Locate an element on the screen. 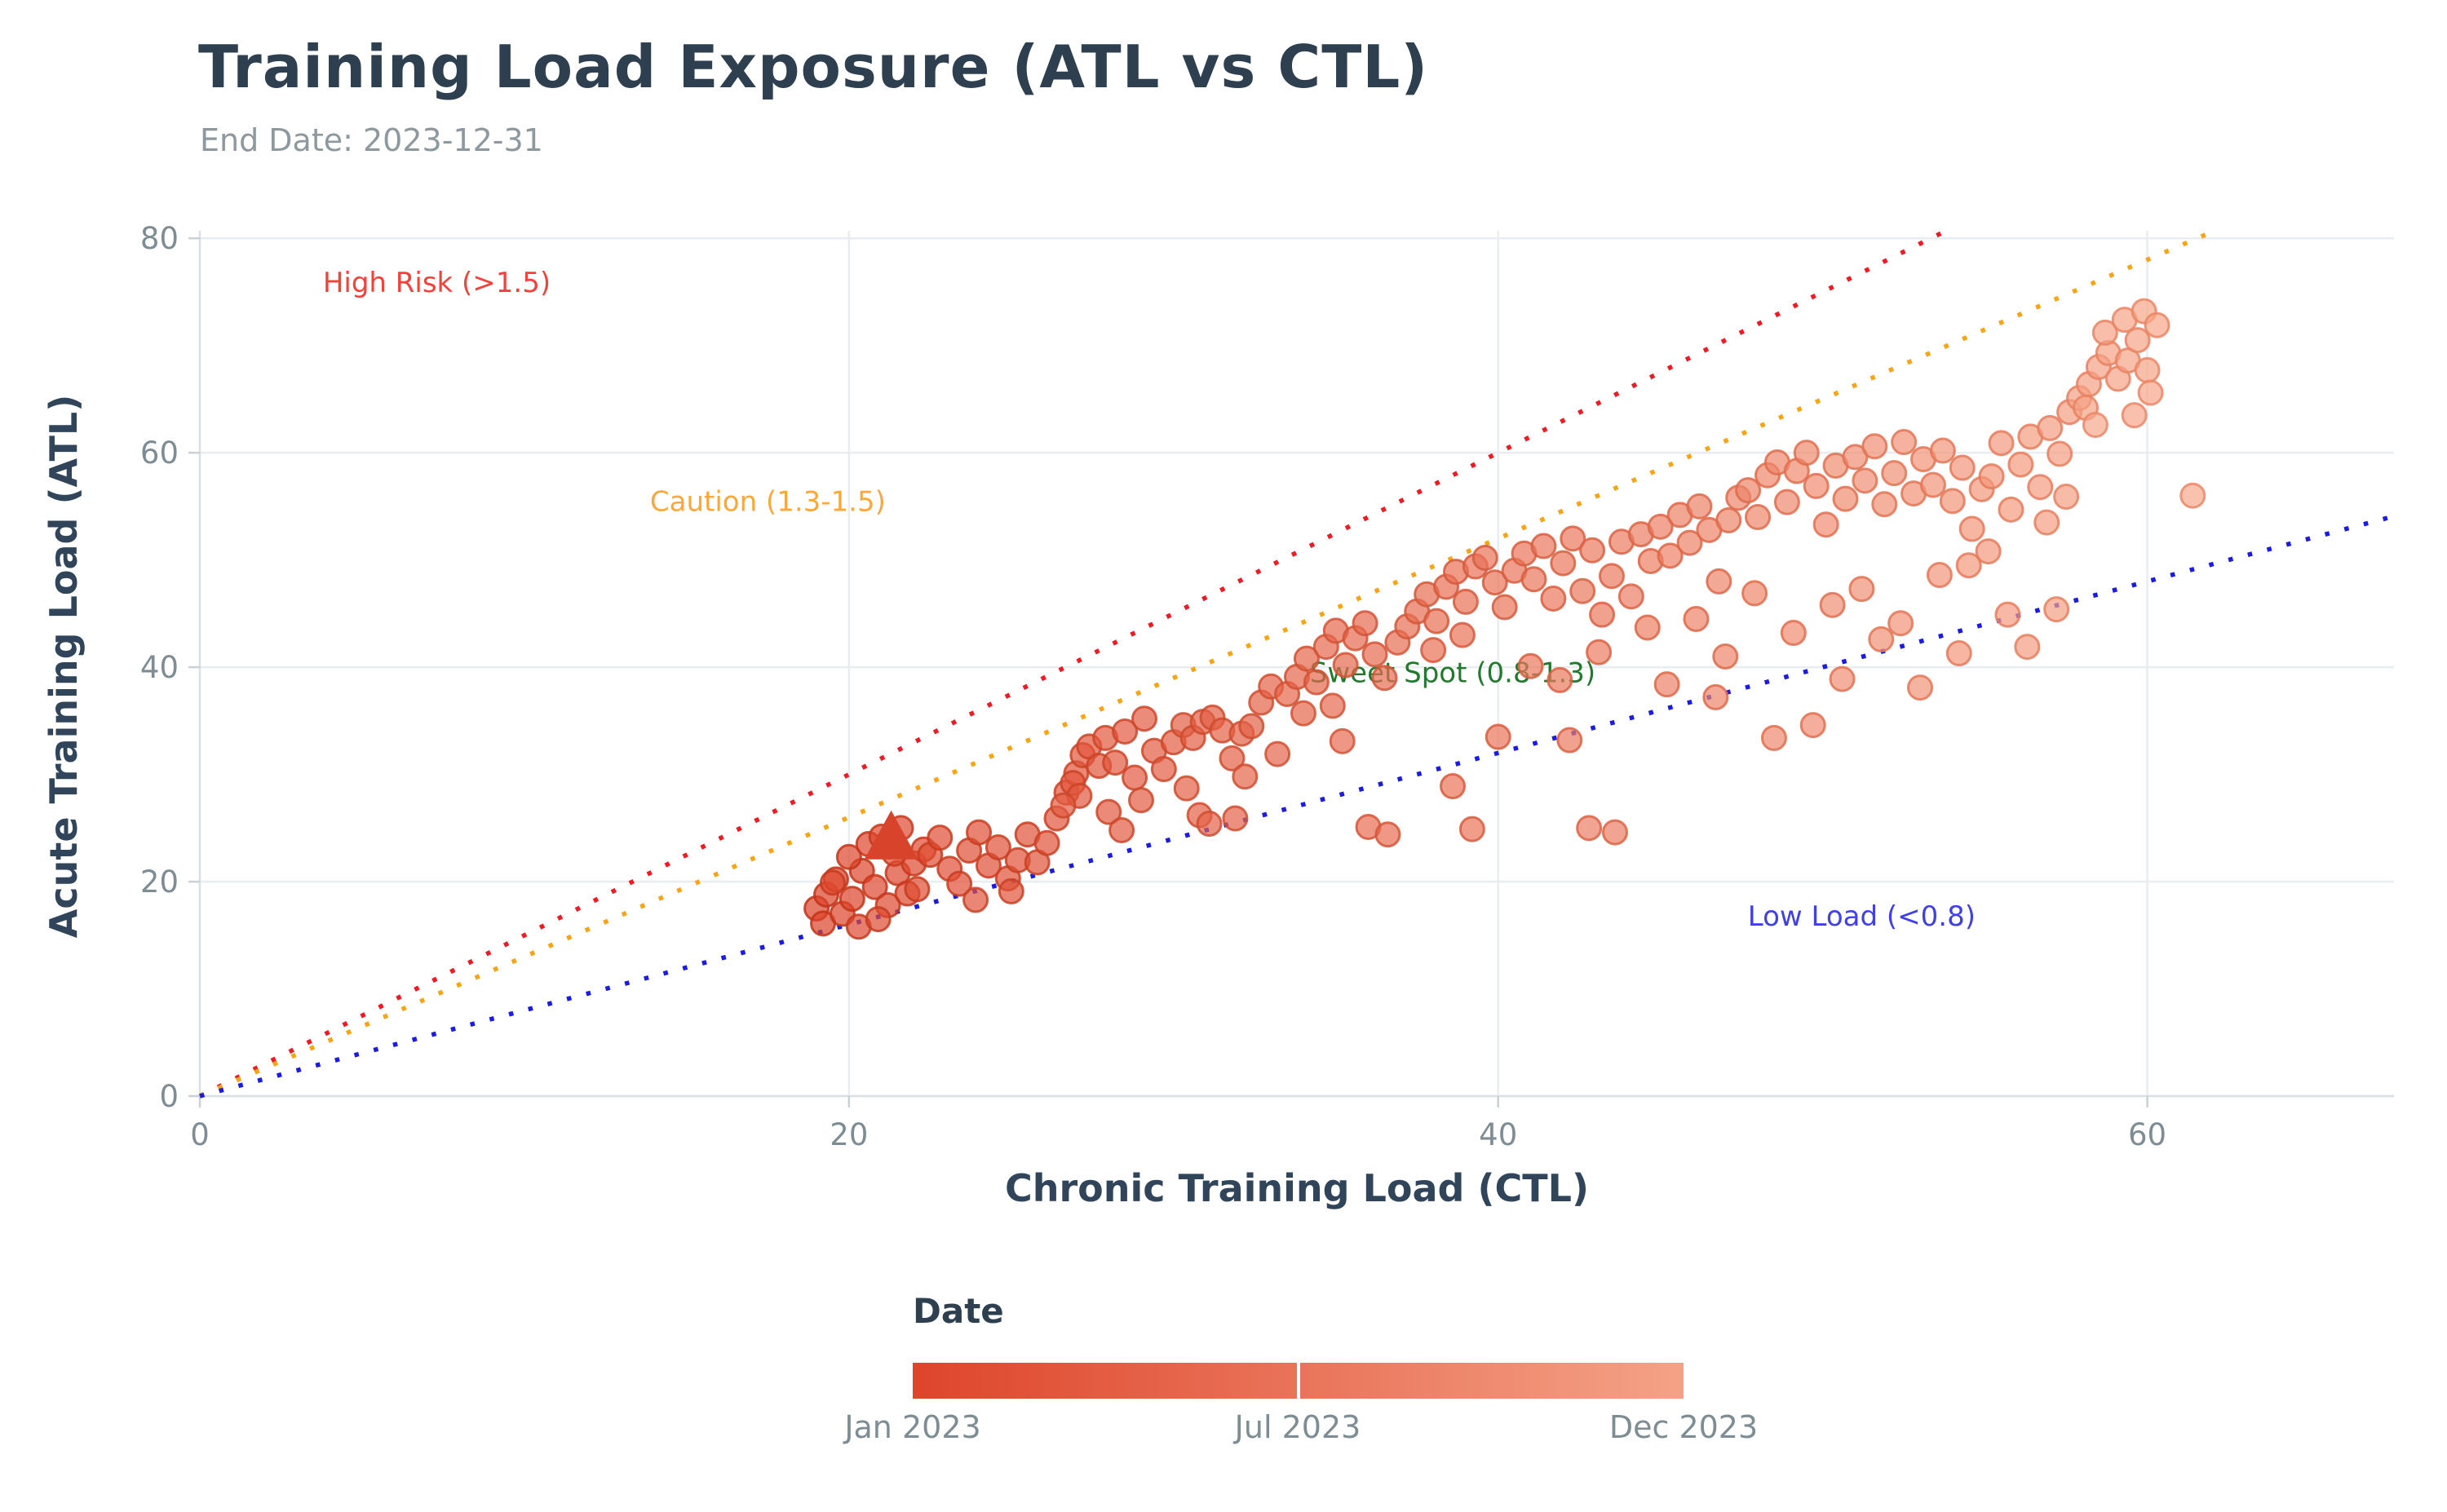  y-tick-label: 80 is located at coordinates (159, 239).